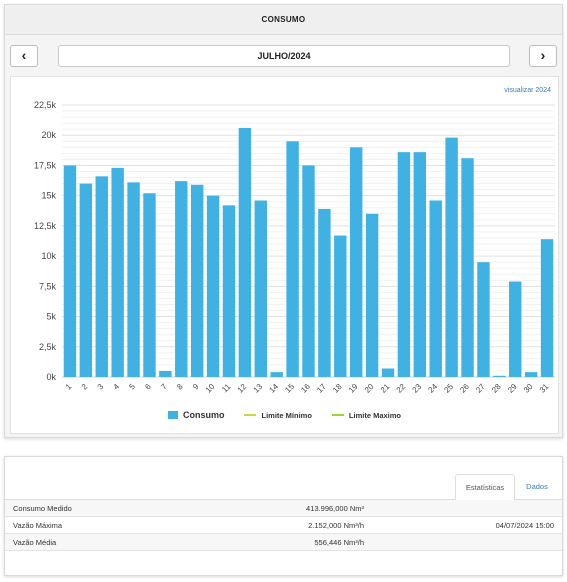  What do you see at coordinates (524, 525) in the screenshot?
I see `row-date: 04/07/2024 15:00` at bounding box center [524, 525].